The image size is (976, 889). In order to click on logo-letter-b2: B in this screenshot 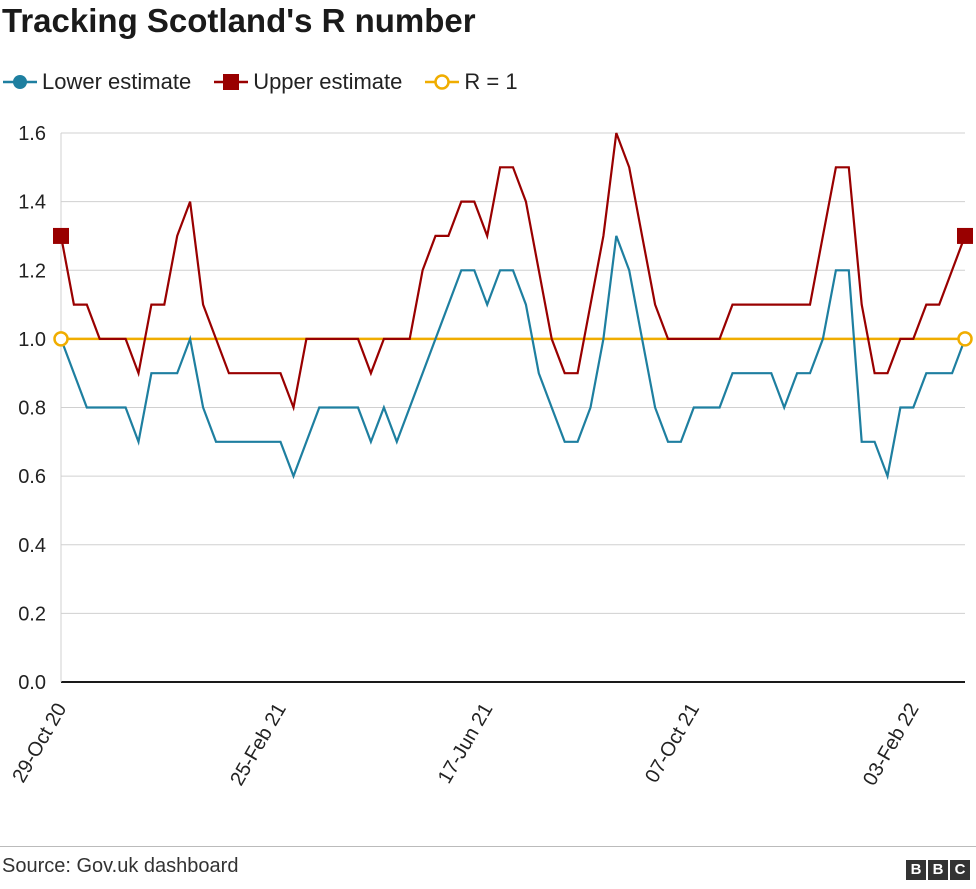, I will do `click(938, 870)`.